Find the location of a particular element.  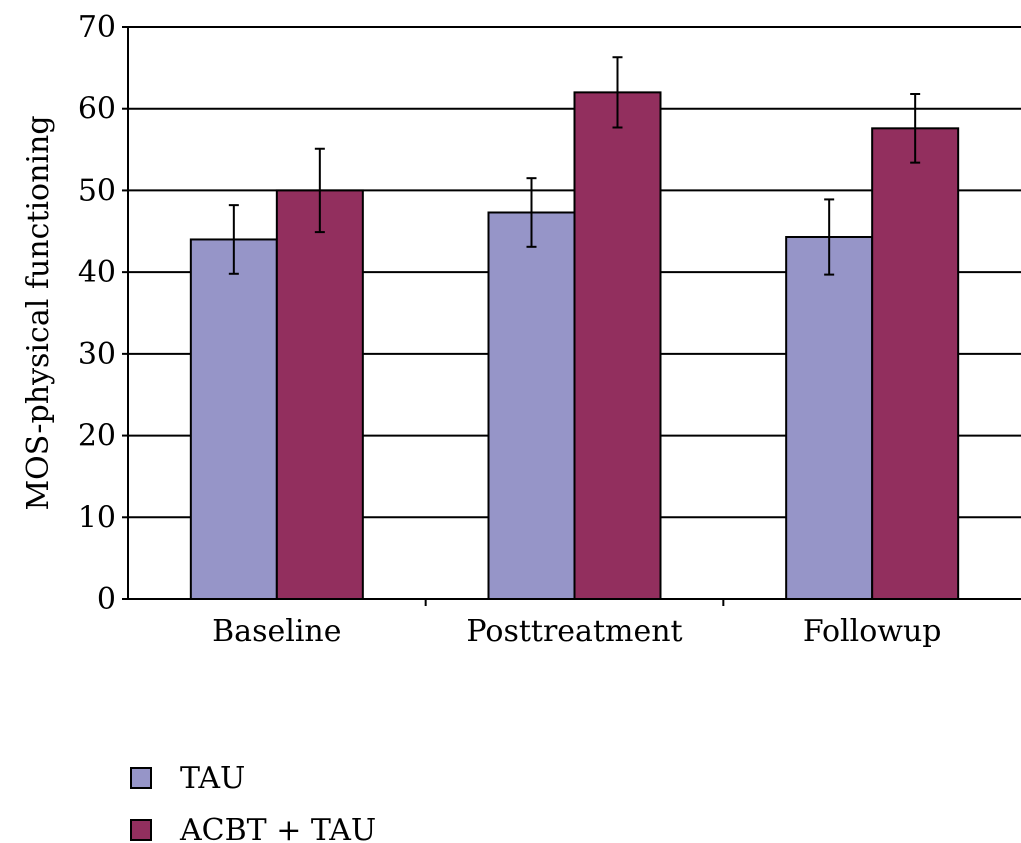

y-tick-labels: 0 10 20 30 40 50 60 70 is located at coordinates (97, 313).